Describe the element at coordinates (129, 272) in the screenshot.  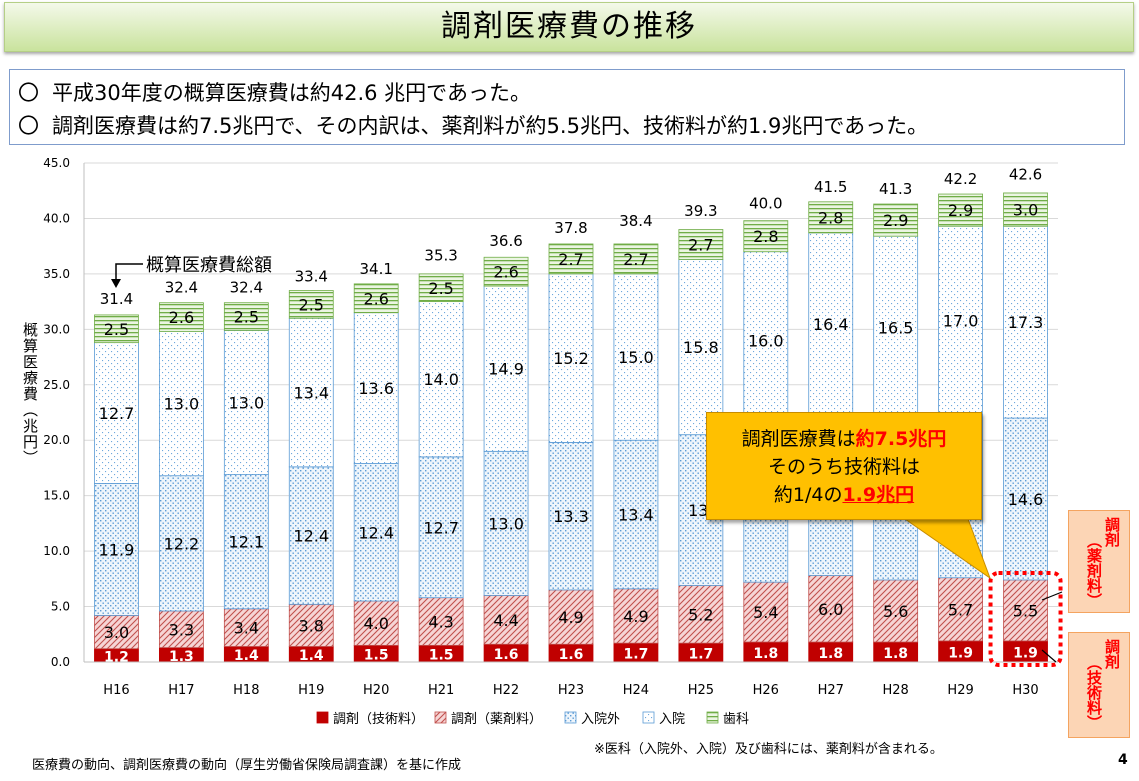
I see `annotation-arrow-line` at that location.